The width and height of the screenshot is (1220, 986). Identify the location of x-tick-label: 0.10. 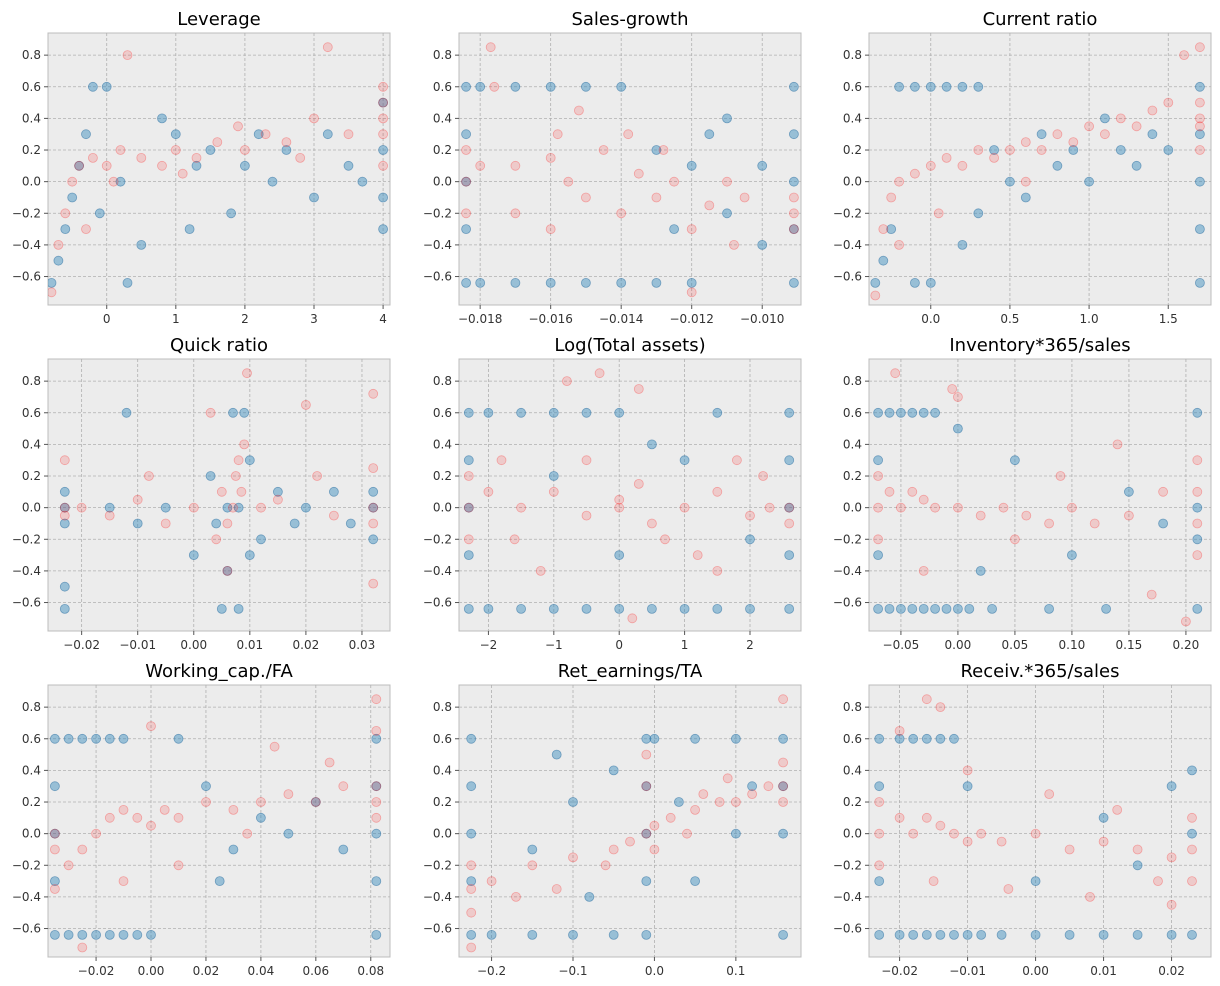
(1072, 645).